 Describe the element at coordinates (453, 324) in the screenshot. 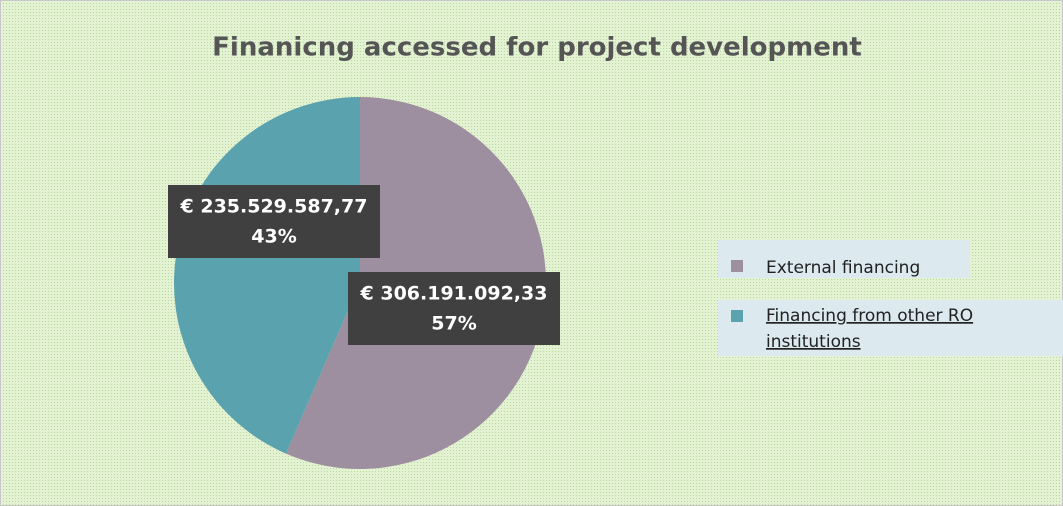

I see `data-label: 57%` at that location.